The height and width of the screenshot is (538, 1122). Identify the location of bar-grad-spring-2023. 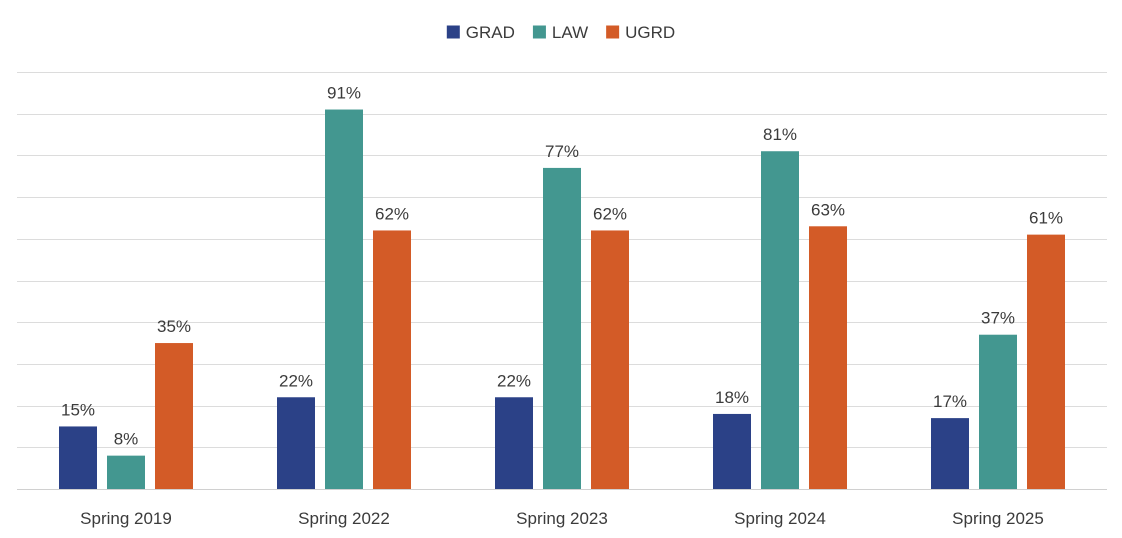
(514, 443).